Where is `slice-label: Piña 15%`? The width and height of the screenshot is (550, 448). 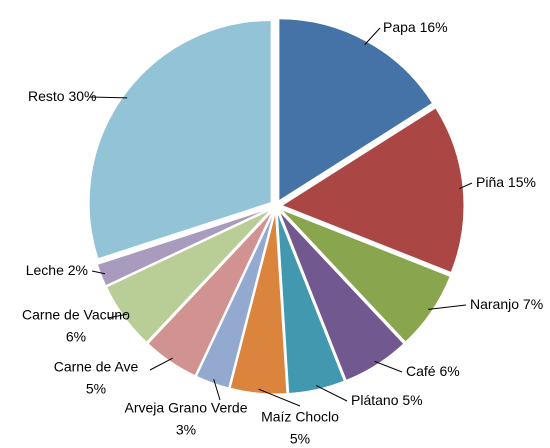 slice-label: Piña 15% is located at coordinates (506, 182).